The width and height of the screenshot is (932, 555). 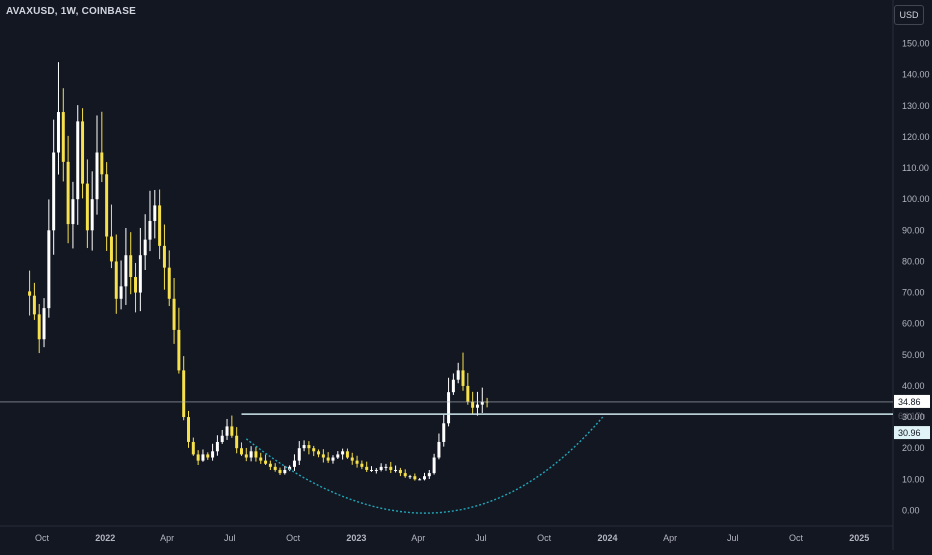 I want to click on y-tick-label: 140.00, so click(x=916, y=75).